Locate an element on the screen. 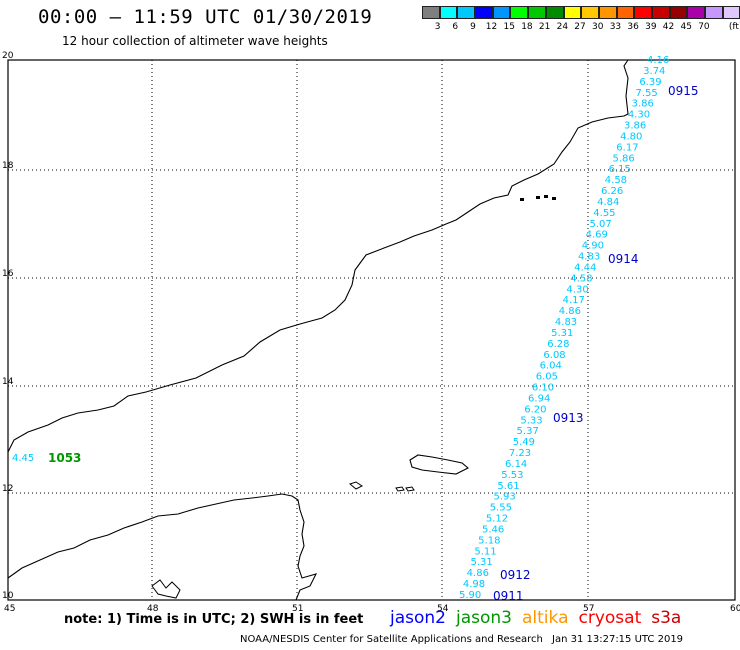 The width and height of the screenshot is (740, 650). wave-height-value: 7.55 is located at coordinates (646, 93).